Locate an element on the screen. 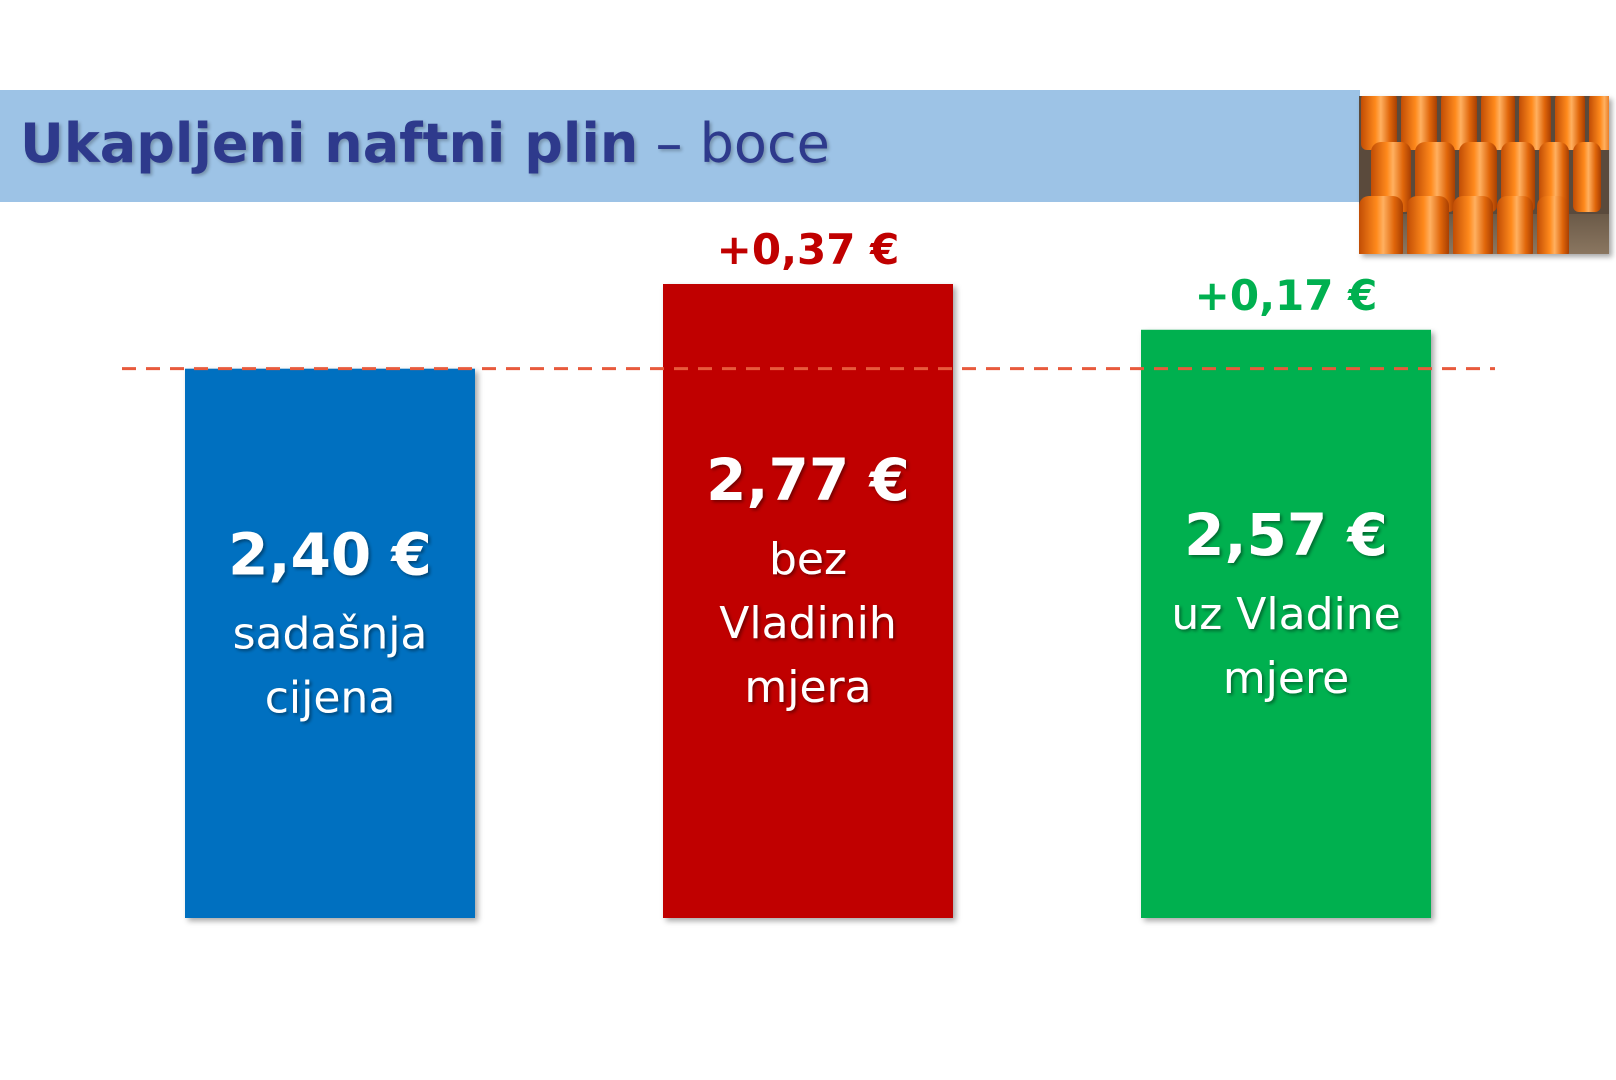  page-title: Ukapljeni naftni plin – boce is located at coordinates (425, 144).